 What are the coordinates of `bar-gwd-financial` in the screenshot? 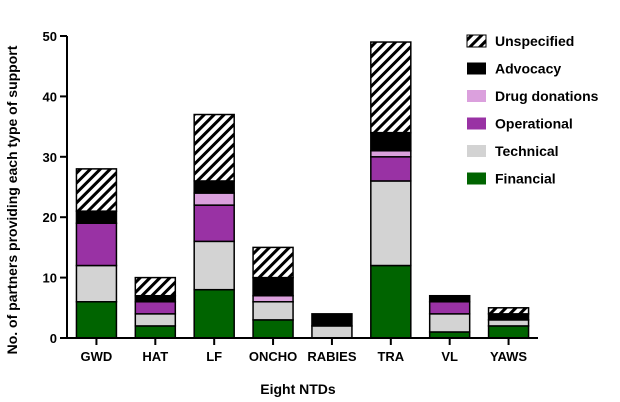 It's located at (96, 320).